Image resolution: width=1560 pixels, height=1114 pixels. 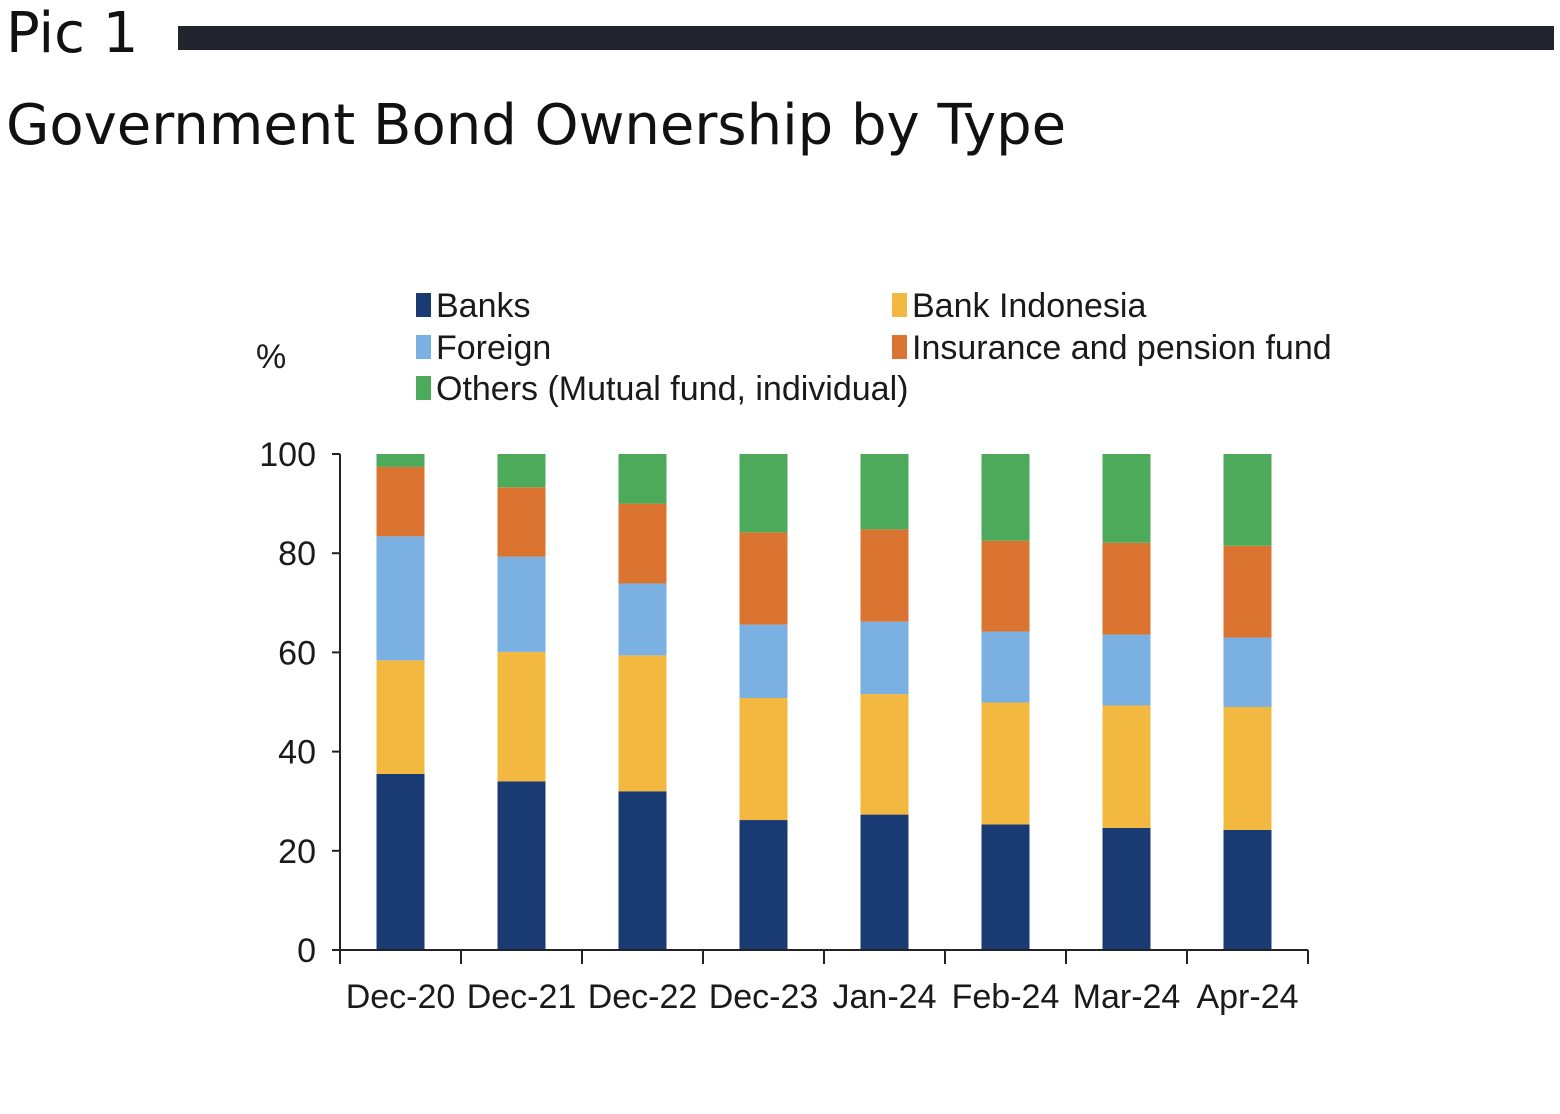 I want to click on legend-swatch-others-mutual-fund-individual, so click(x=423, y=388).